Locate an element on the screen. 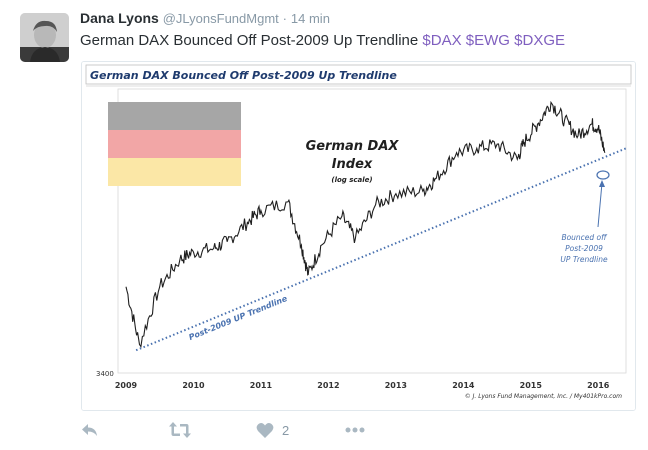 The width and height of the screenshot is (648, 450). author-handle: @JLyonsFundMgmt is located at coordinates (220, 18).